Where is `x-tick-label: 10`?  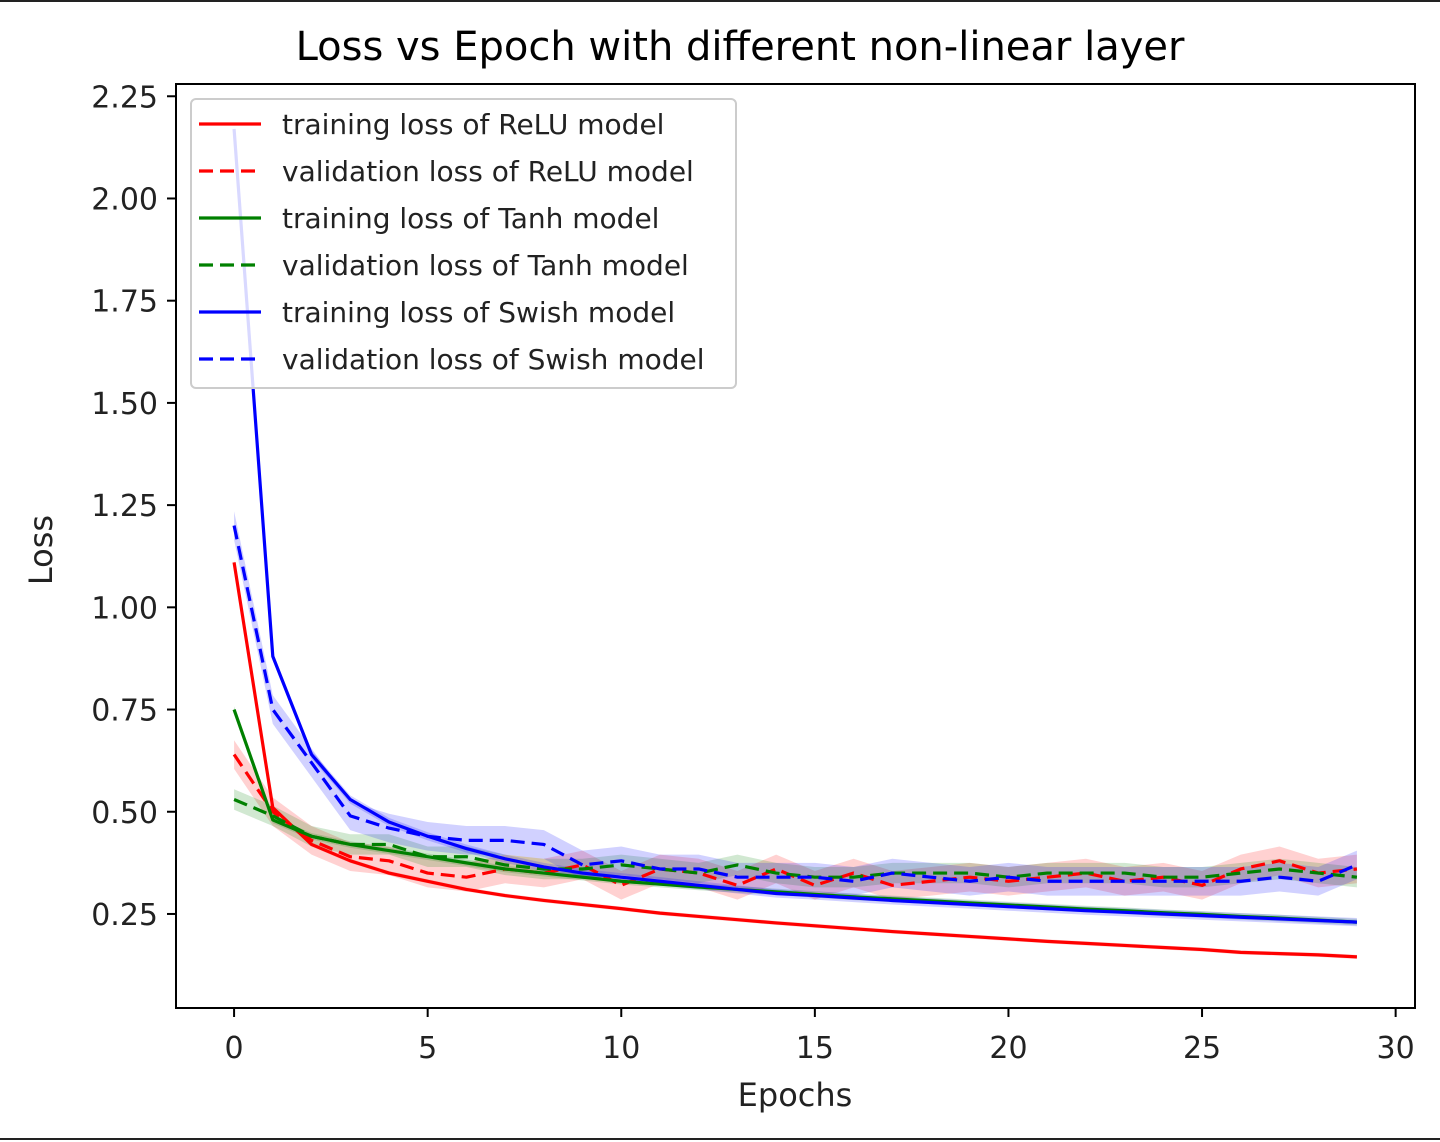 x-tick-label: 10 is located at coordinates (621, 1048).